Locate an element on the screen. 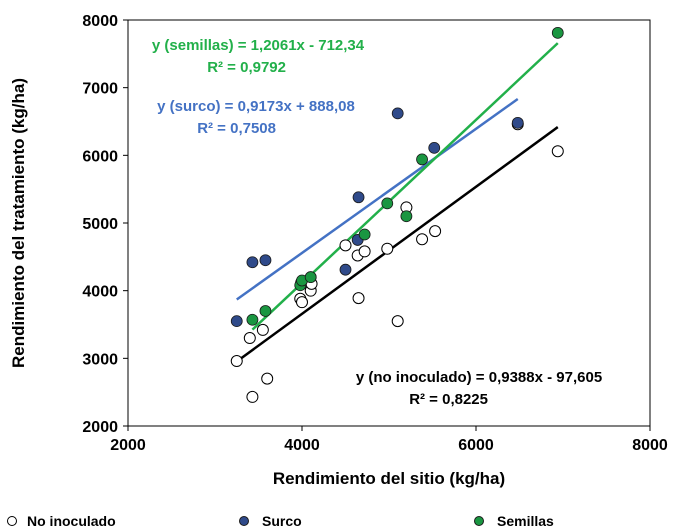 This screenshot has width=674, height=531. y-tick-label: 2000 is located at coordinates (100, 427).